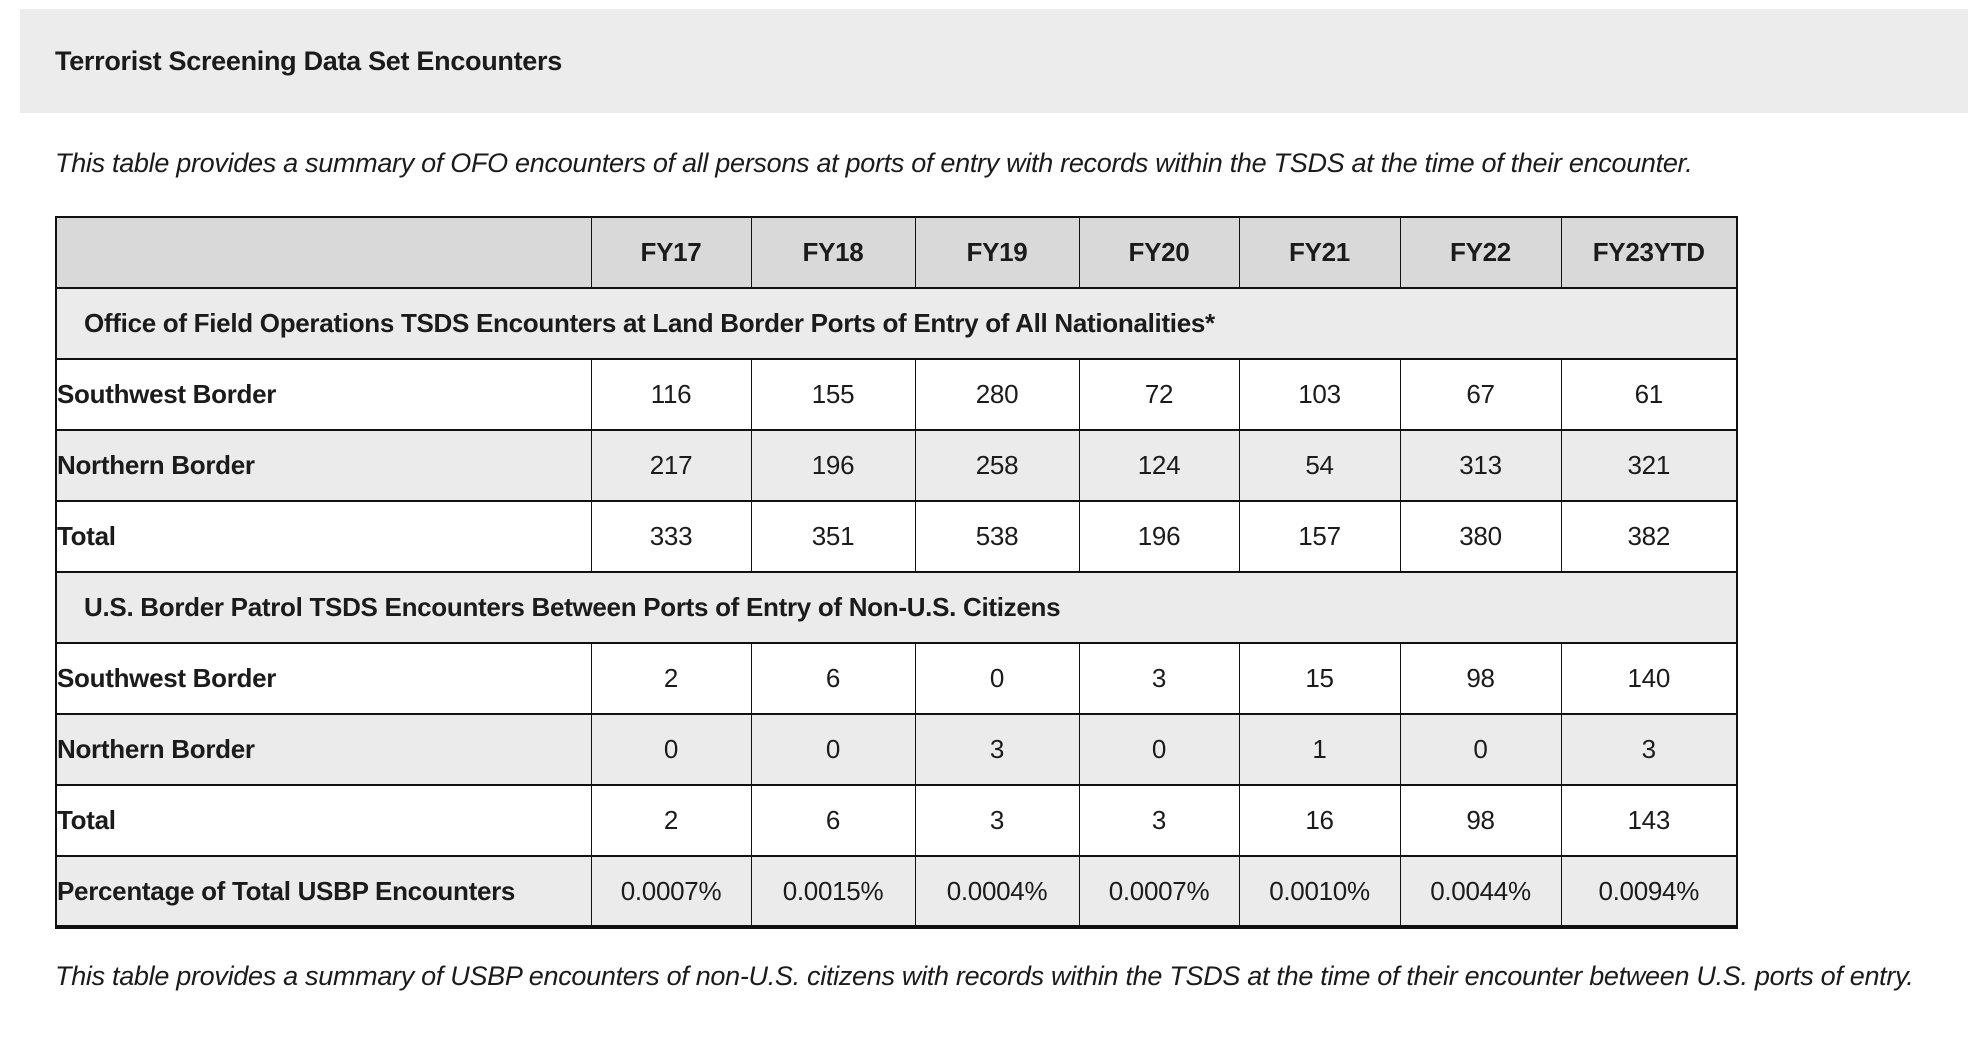 This screenshot has height=1053, width=1968. I want to click on page-title: Terrorist Screening Data Set Encounters, so click(308, 60).